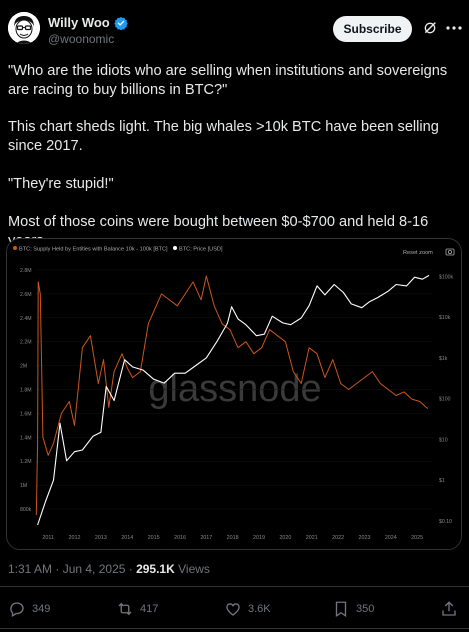 This screenshot has width=469, height=632. Describe the element at coordinates (201, 250) in the screenshot. I see `legend-price-label: BTC: Price [USD]` at that location.